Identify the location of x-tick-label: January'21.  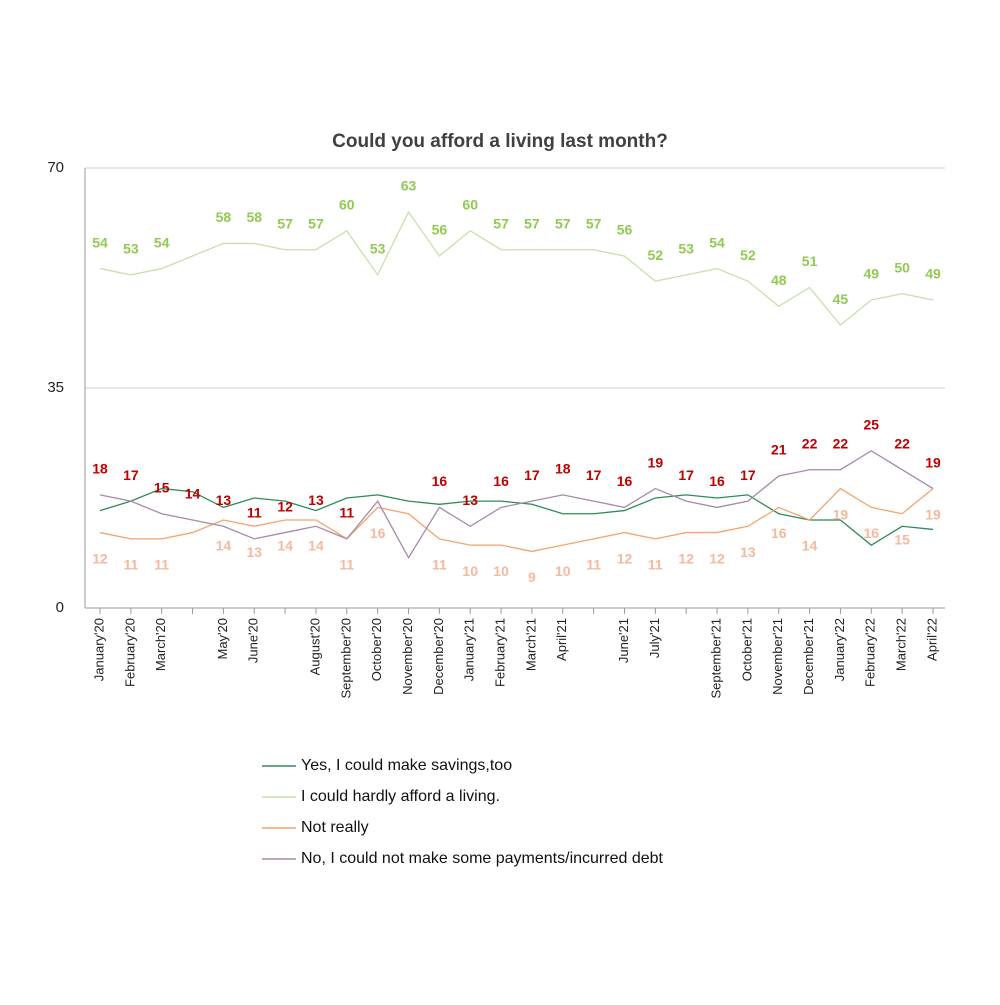
(469, 649).